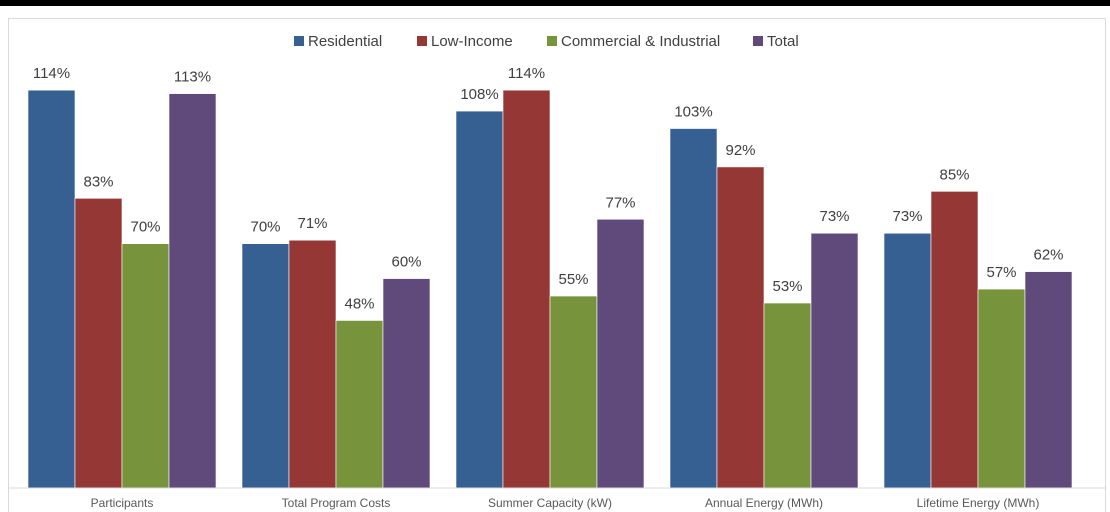  I want to click on legend-swatch-commercial-industrial, so click(552, 41).